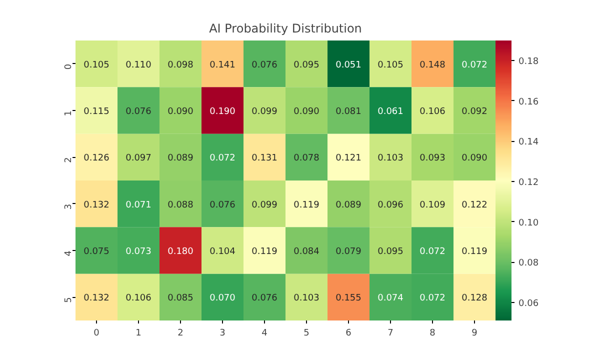 This screenshot has height=360, width=600. Describe the element at coordinates (69, 113) in the screenshot. I see `y-tick-label: 1` at that location.